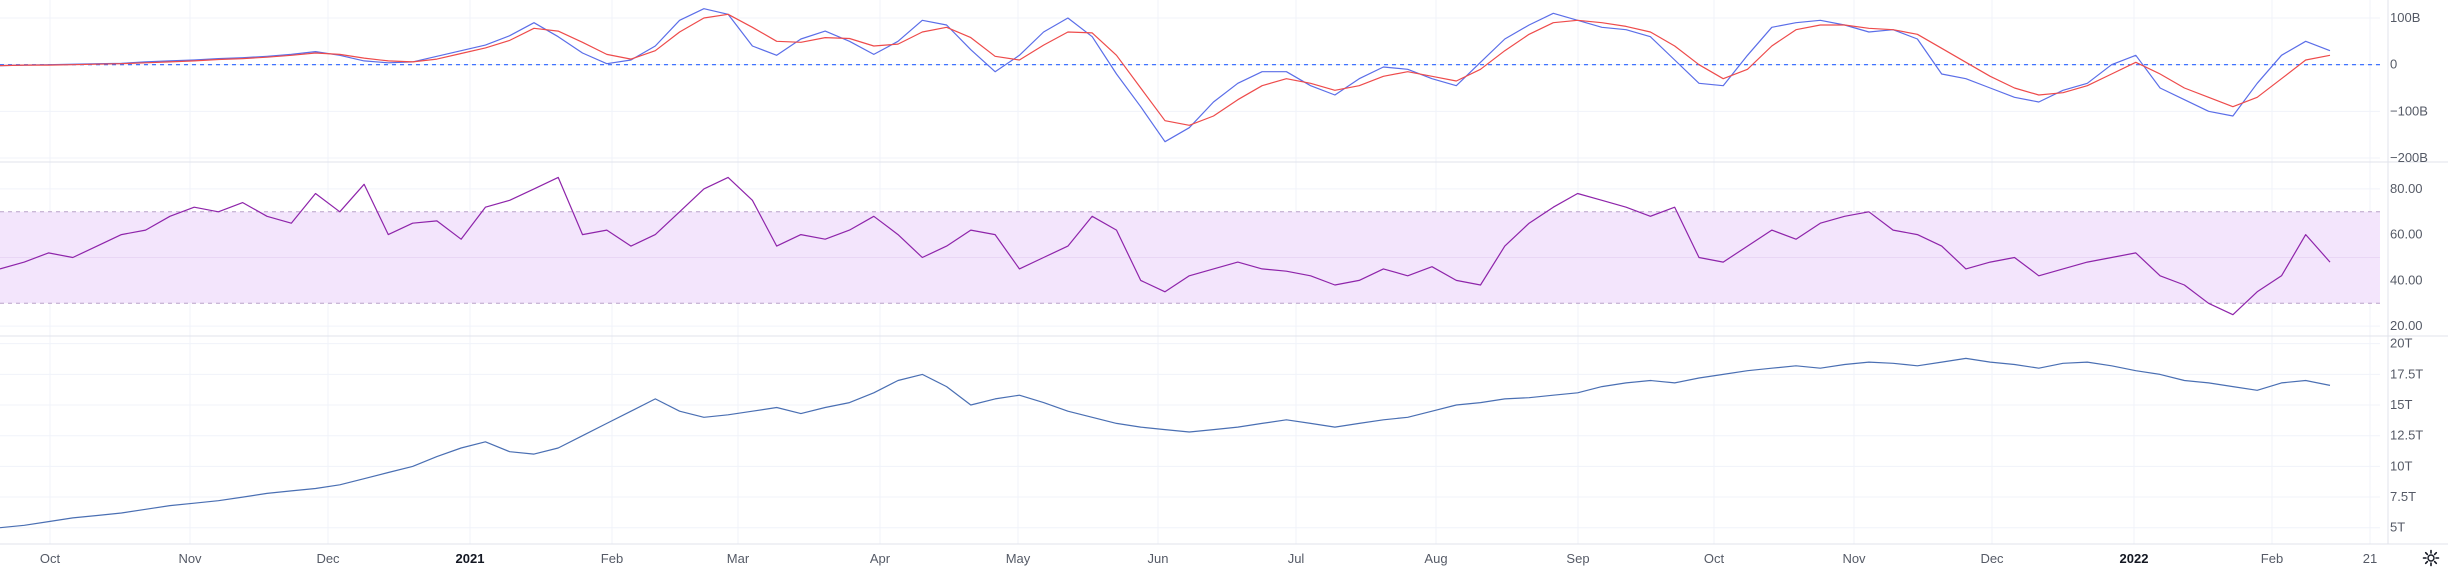 Image resolution: width=2448 pixels, height=576 pixels. I want to click on time-axis-label: Sep, so click(1577, 558).